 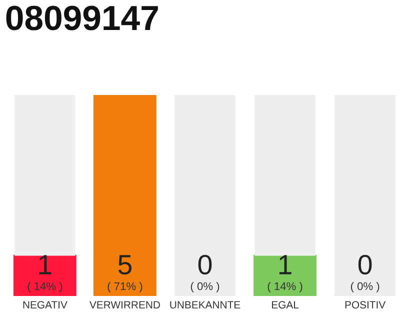 I want to click on x-tick-label: UNBEKANNTE, so click(x=205, y=305).